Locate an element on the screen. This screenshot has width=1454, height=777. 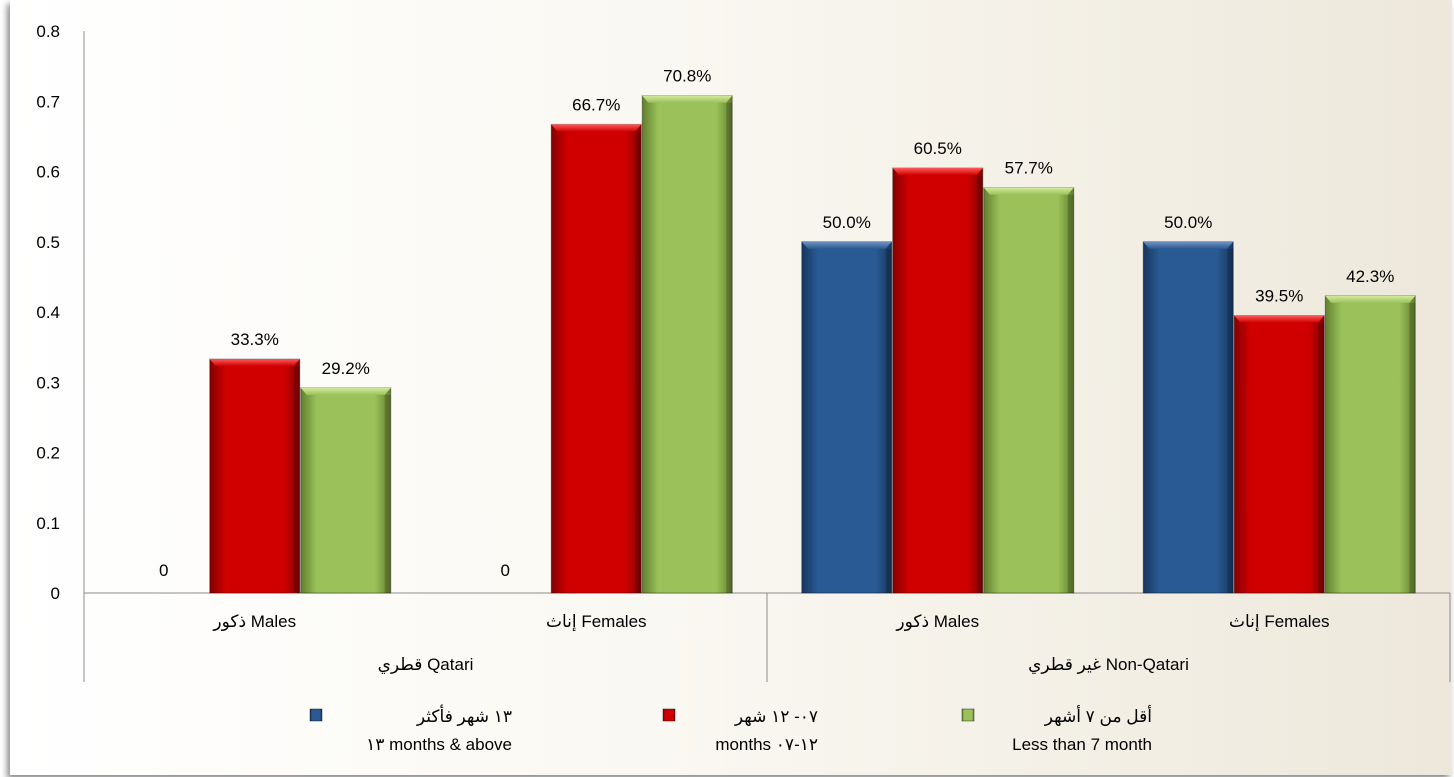
legend-label-ar: ١٣ شهر فأكثر is located at coordinates (464, 715).